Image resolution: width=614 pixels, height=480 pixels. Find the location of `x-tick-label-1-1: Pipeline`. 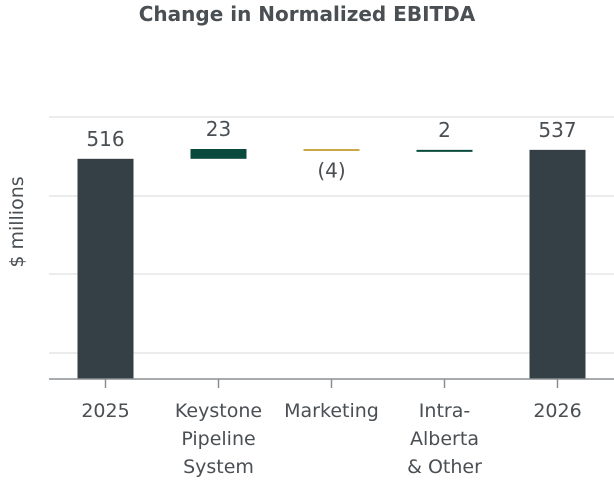

x-tick-label-1-1: Pipeline is located at coordinates (218, 439).